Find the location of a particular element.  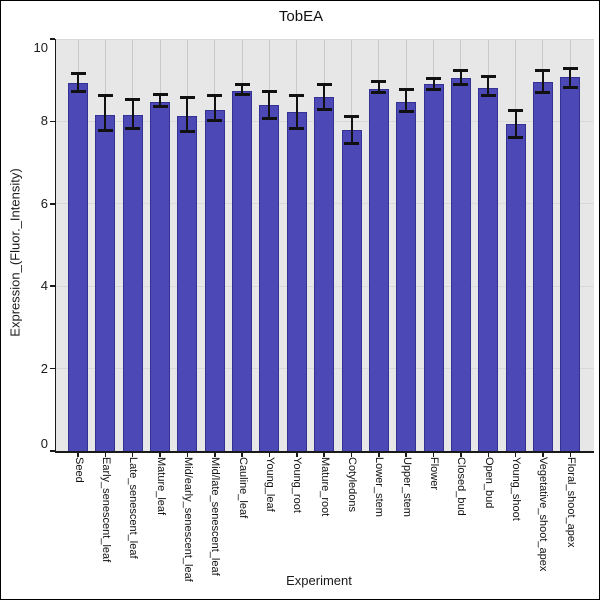

x-tick-label: Young_leaf is located at coordinates (269, 484).